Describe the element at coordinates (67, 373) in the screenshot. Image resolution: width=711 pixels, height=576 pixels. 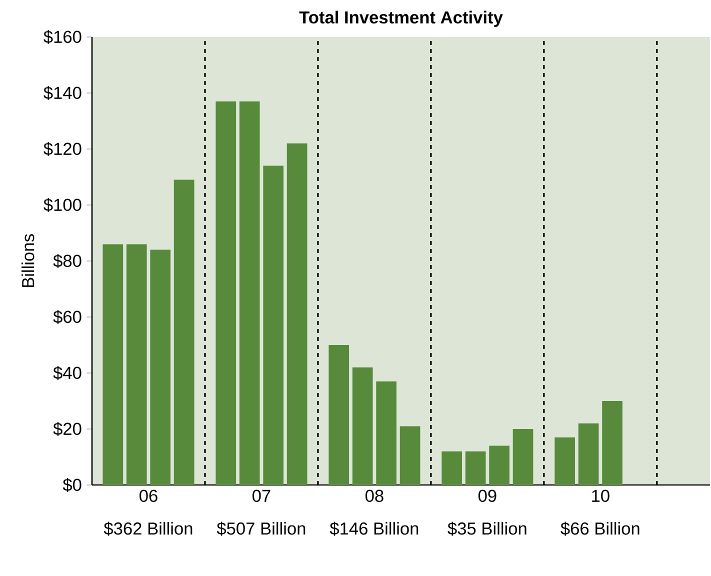
I see `y-tick-label: $40` at that location.